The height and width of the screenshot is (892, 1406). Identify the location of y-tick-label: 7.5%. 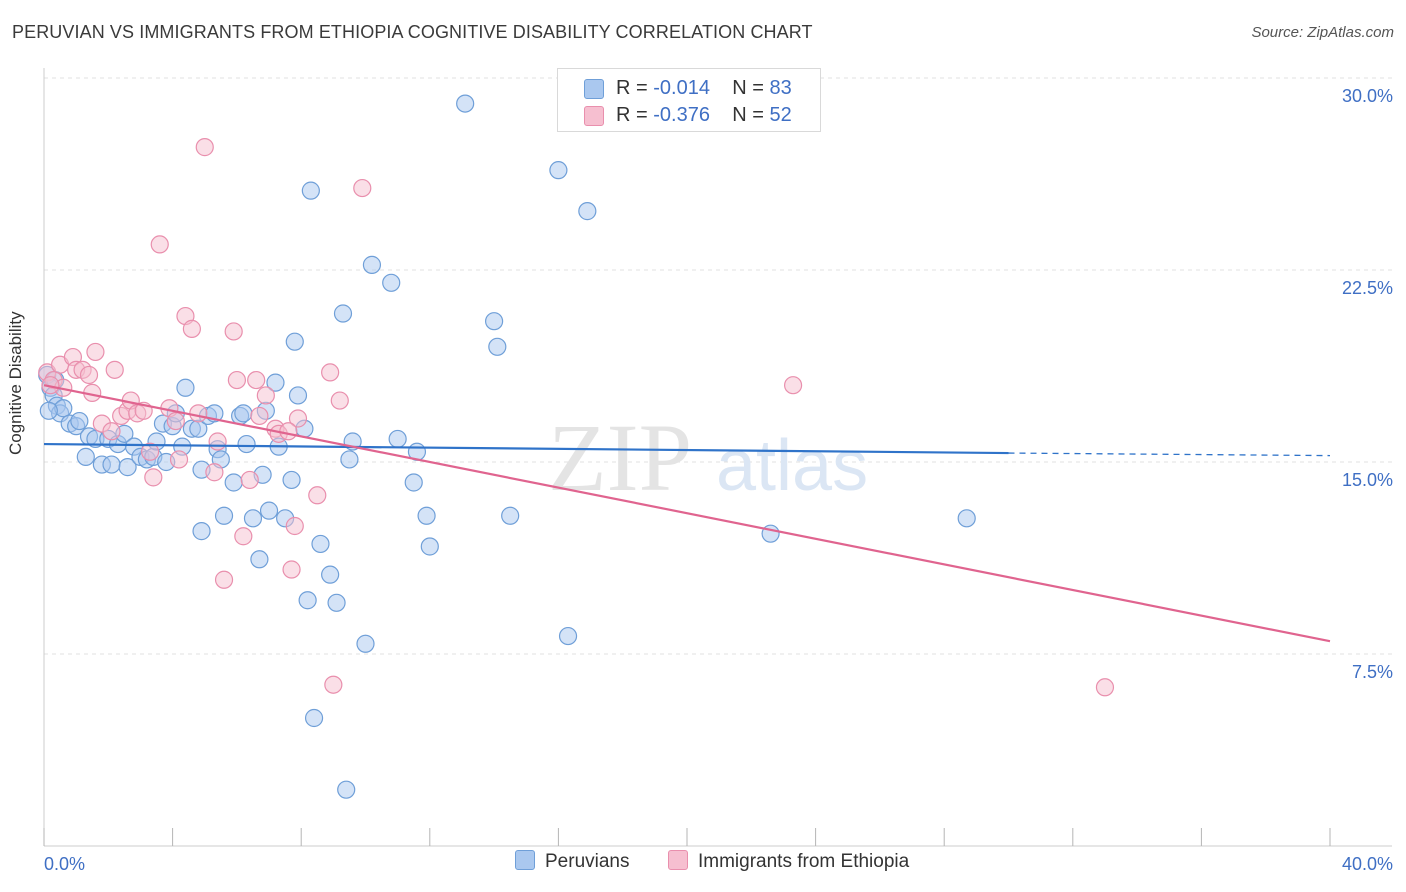
(1372, 672).